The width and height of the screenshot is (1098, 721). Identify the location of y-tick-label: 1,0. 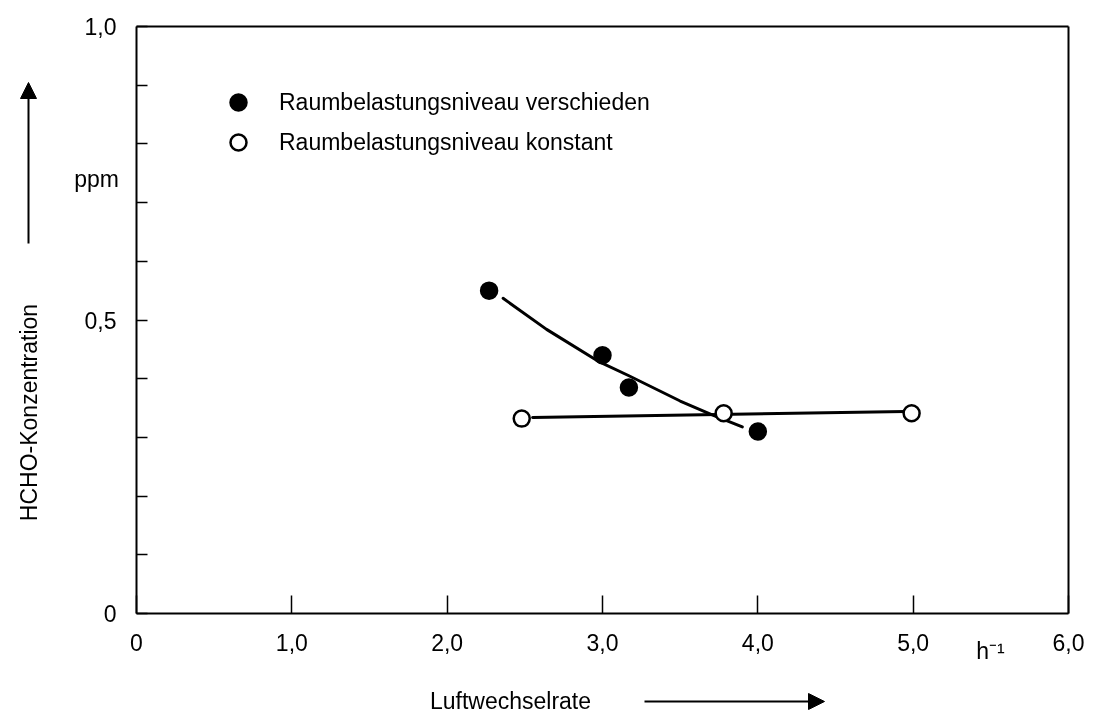
(100, 27).